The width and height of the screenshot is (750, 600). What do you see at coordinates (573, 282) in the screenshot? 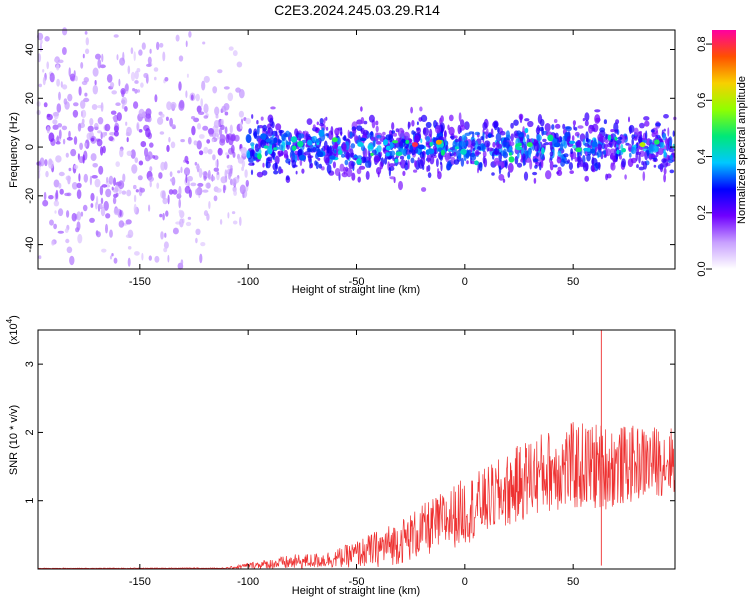
I see `x-tick-label: 50` at bounding box center [573, 282].